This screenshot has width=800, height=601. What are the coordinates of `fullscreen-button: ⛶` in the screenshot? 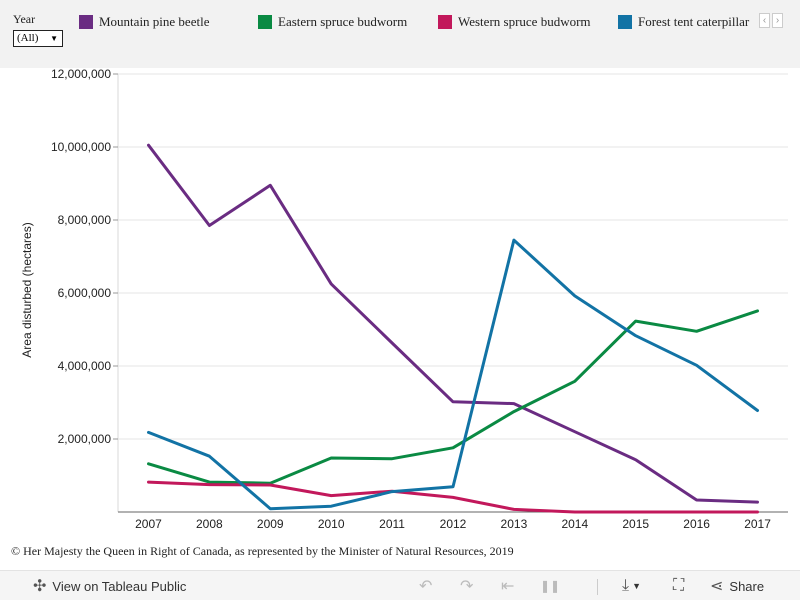 It's located at (678, 586).